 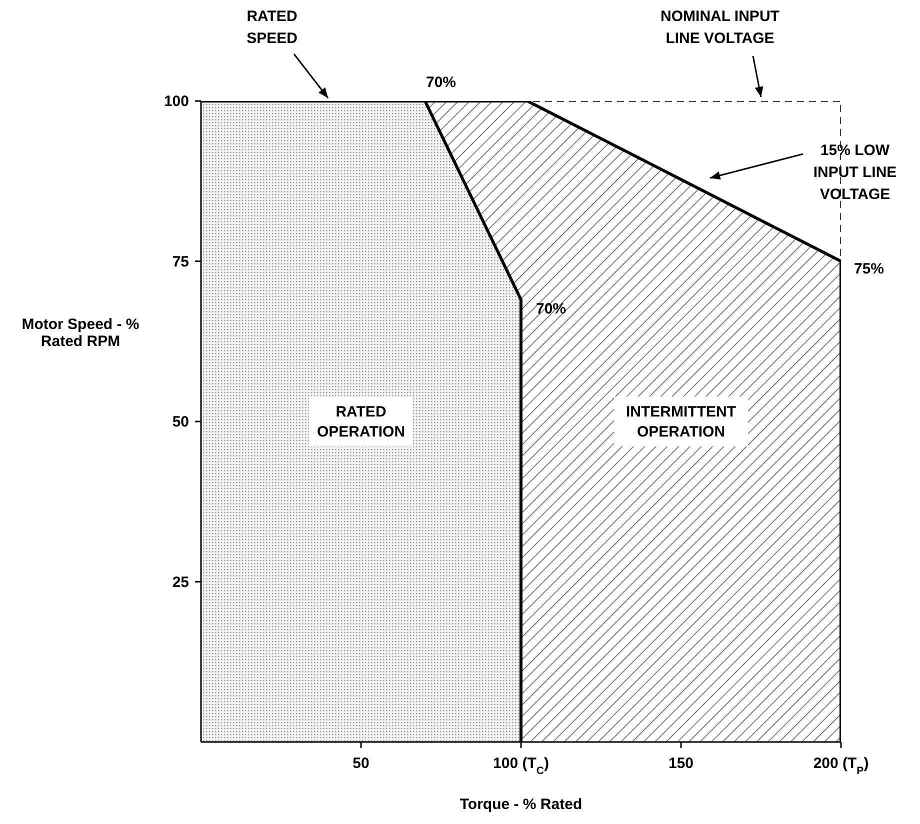 I want to click on series-label: RATED OPERATION, so click(x=361, y=422).